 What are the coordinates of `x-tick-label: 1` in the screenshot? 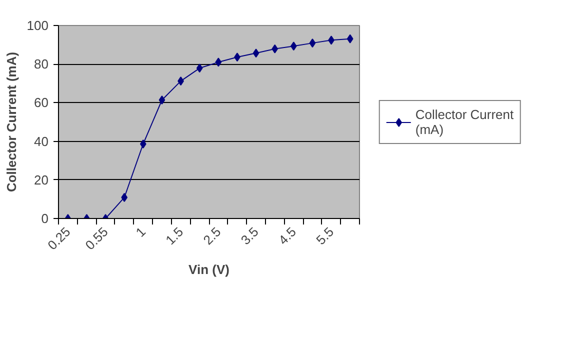 It's located at (140, 232).